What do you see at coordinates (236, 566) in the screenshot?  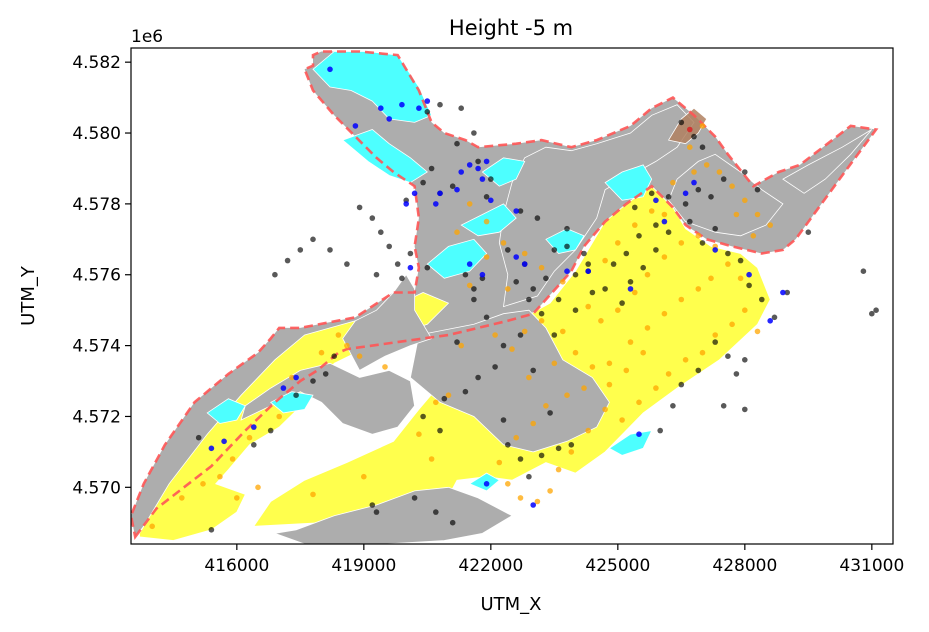 I see `x-tick-label: 416000` at bounding box center [236, 566].